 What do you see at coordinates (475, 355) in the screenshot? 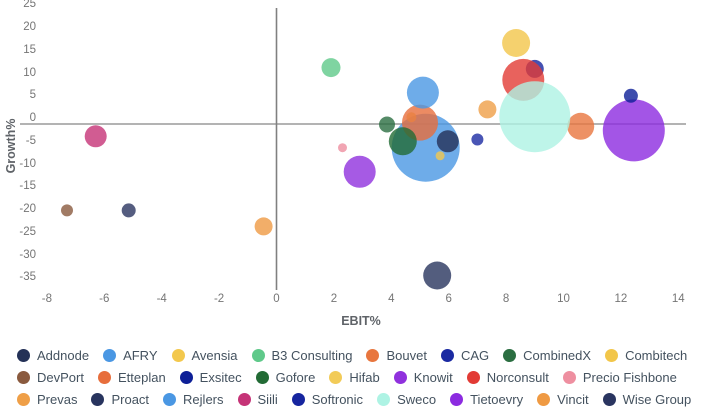
I see `legend-label: CAG` at bounding box center [475, 355].